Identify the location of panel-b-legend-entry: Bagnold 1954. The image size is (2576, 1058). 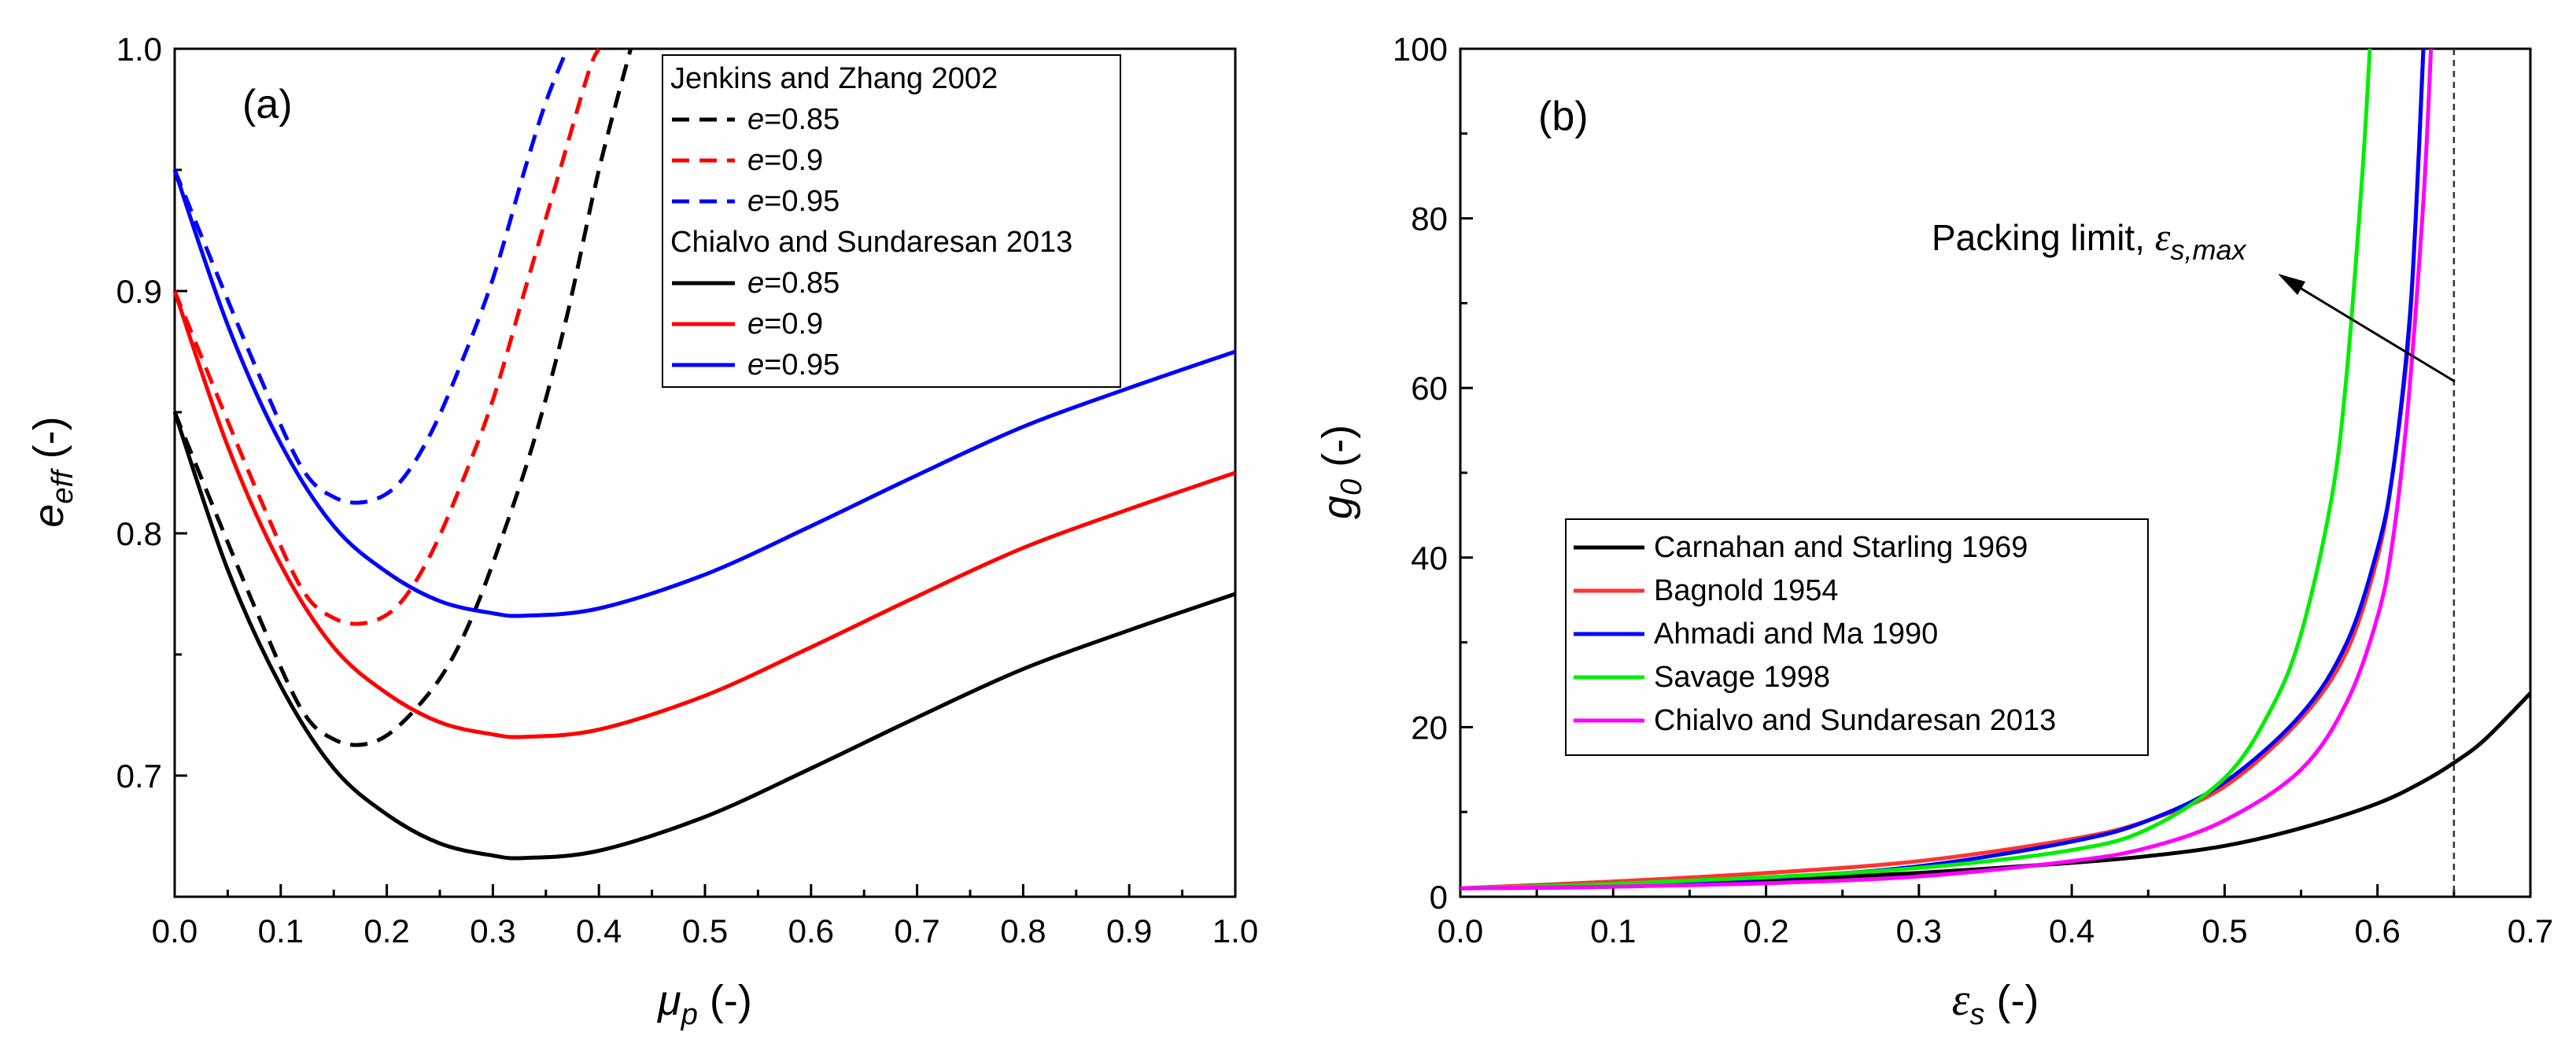
(1746, 590).